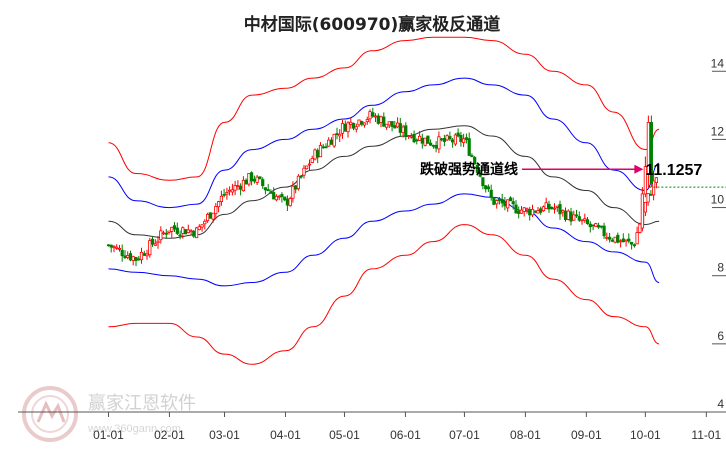 Image resolution: width=726 pixels, height=450 pixels. What do you see at coordinates (344, 435) in the screenshot?
I see `x-tick-label: 05-01` at bounding box center [344, 435].